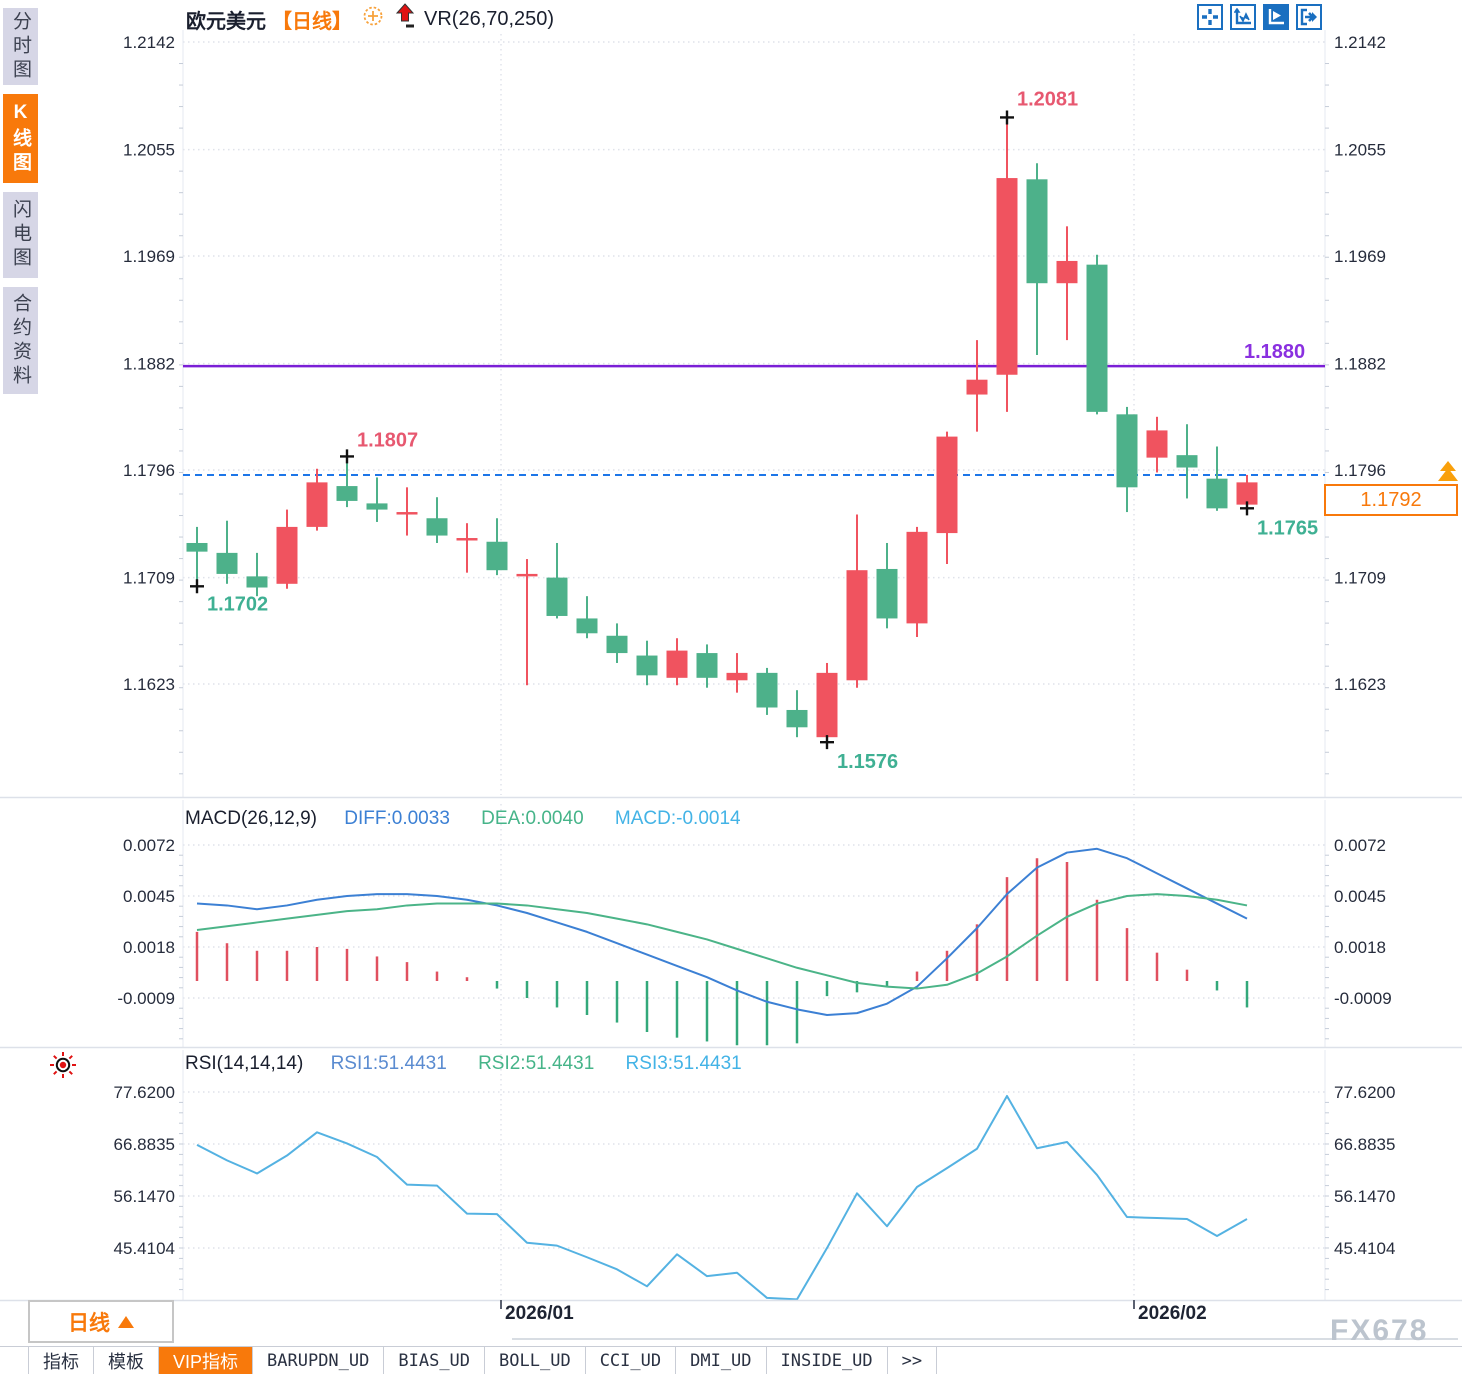 The image size is (1462, 1374). What do you see at coordinates (312, 21) in the screenshot?
I see `period-tag: 【日线】` at bounding box center [312, 21].